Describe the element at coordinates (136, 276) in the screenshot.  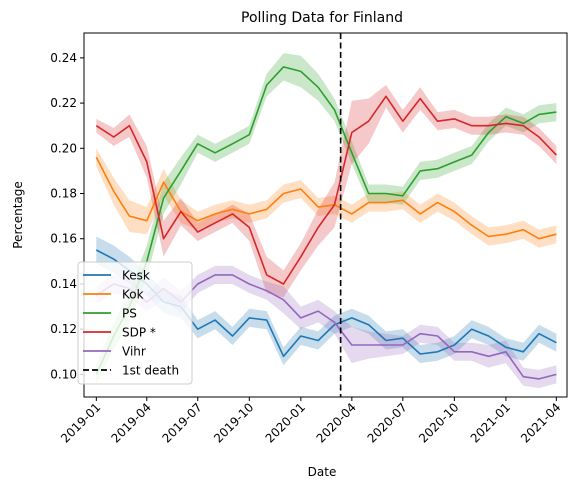
I see `legend-label: Kesk` at that location.